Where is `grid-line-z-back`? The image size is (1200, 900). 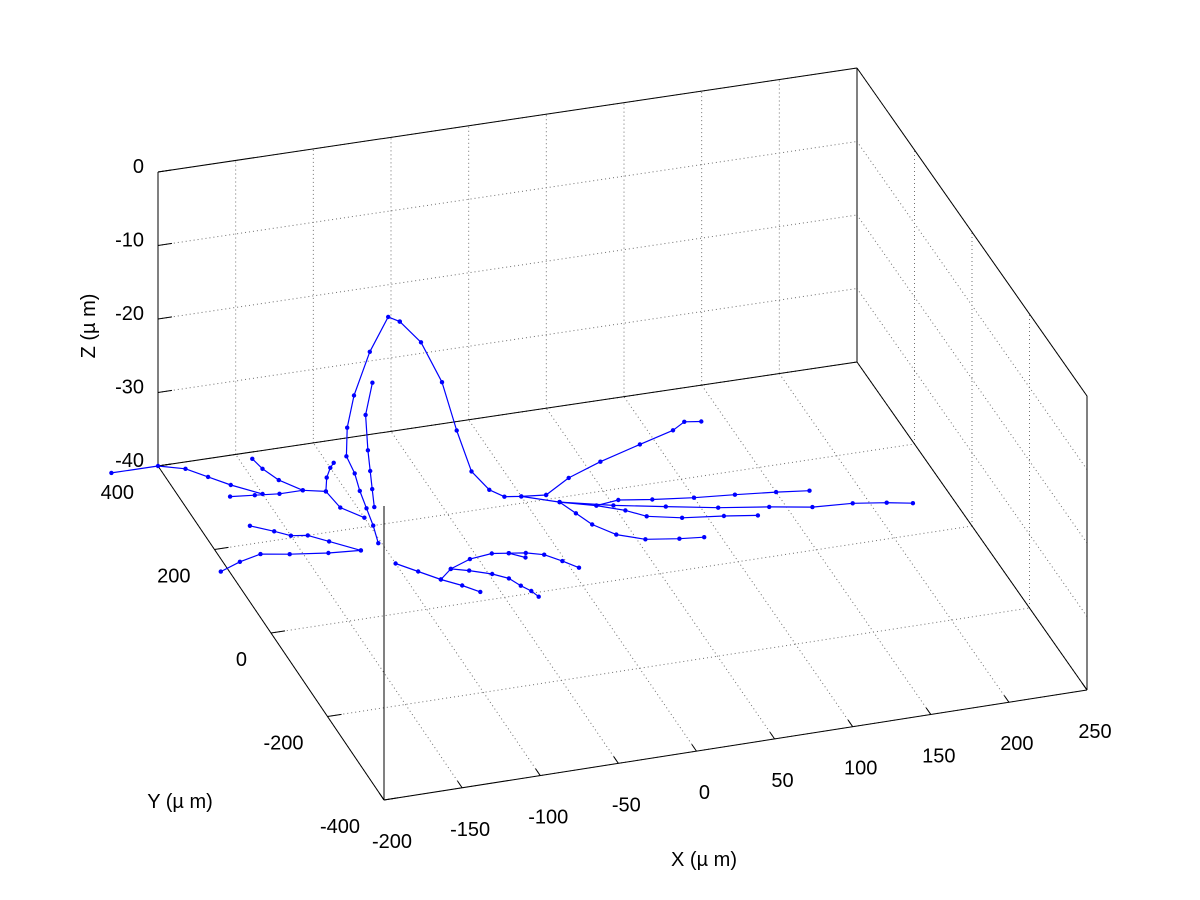 grid-line-z-back is located at coordinates (507, 340).